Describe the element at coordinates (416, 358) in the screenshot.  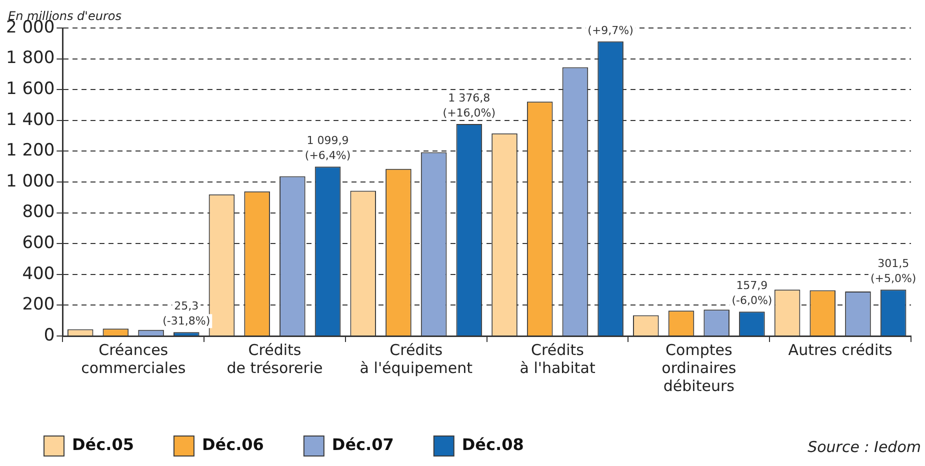
I see `x-tick-label: Crédits à l'équipement` at that location.